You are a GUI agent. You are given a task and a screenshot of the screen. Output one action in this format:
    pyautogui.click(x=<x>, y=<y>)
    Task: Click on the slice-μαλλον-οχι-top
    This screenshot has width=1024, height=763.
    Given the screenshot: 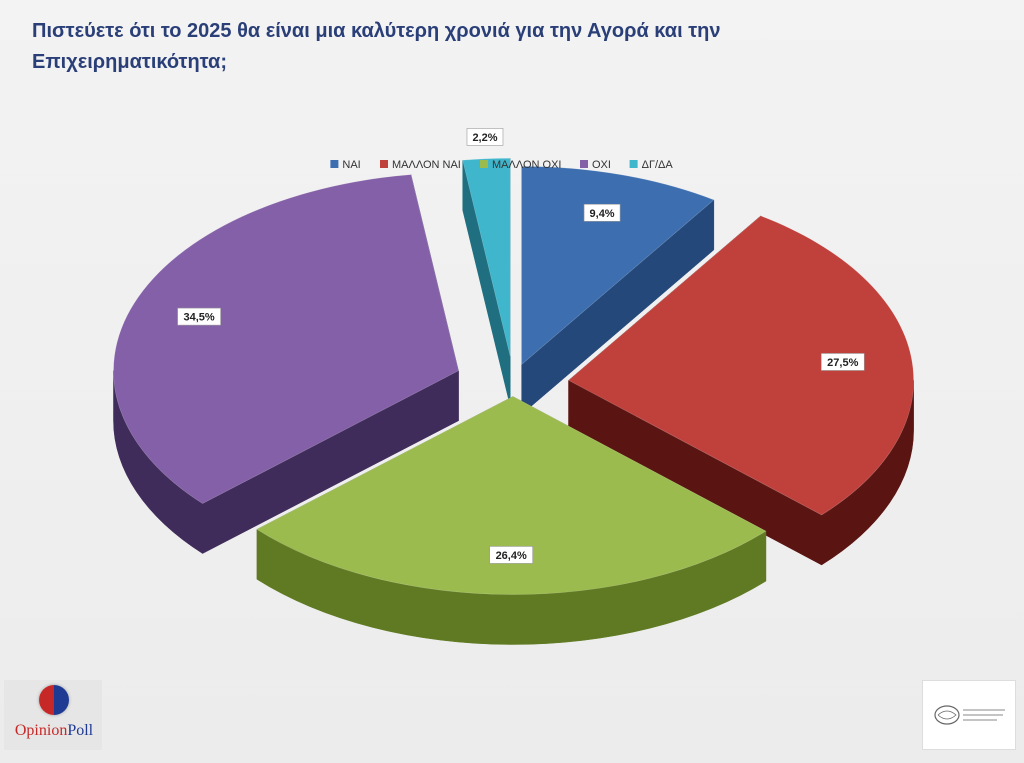 What is the action you would take?
    pyautogui.click(x=511, y=495)
    